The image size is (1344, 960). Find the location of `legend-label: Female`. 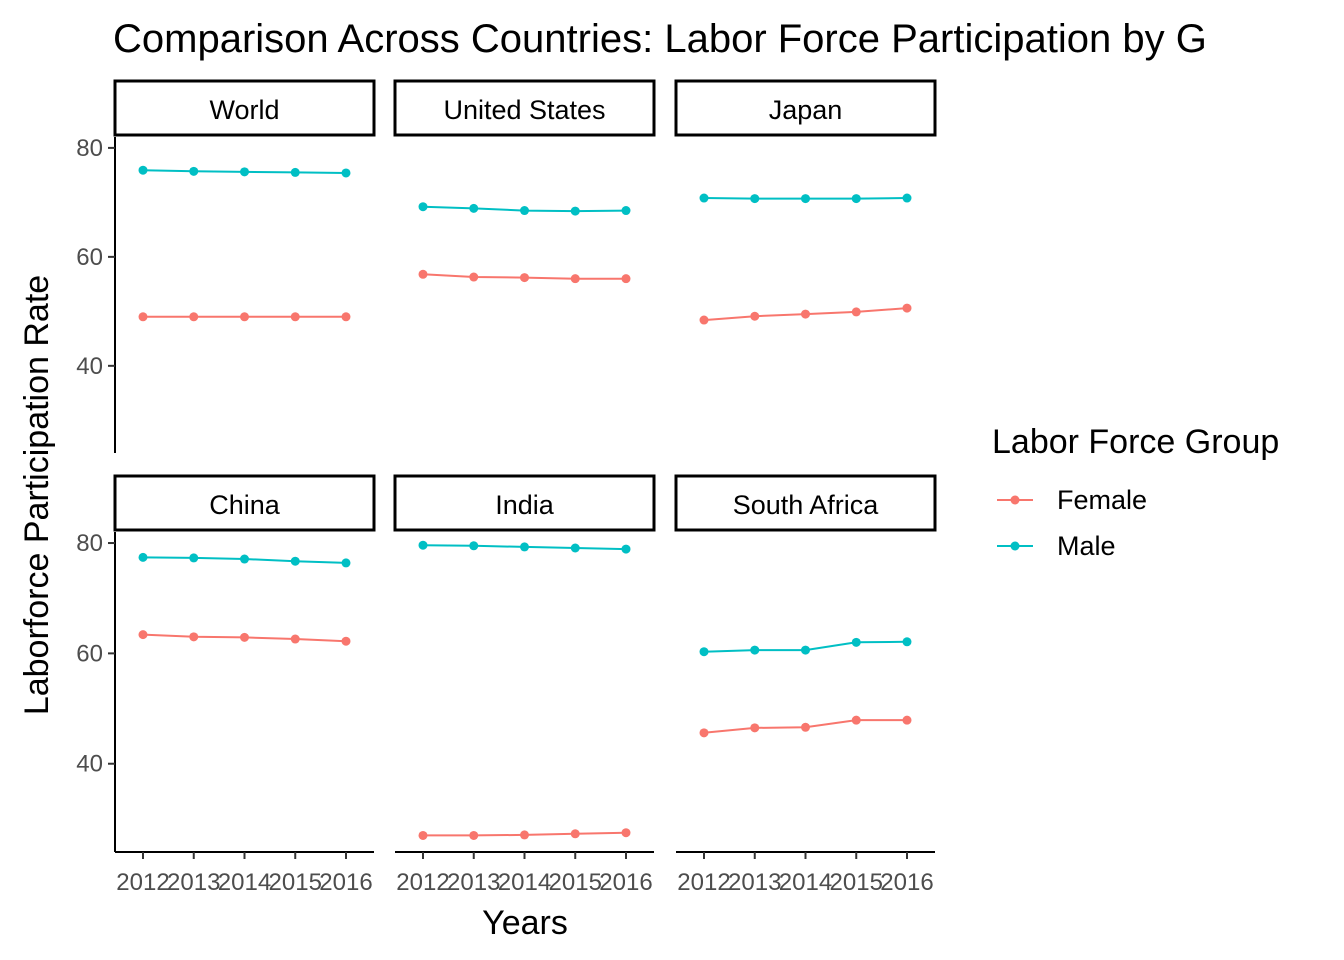

legend-label: Female is located at coordinates (1102, 500).